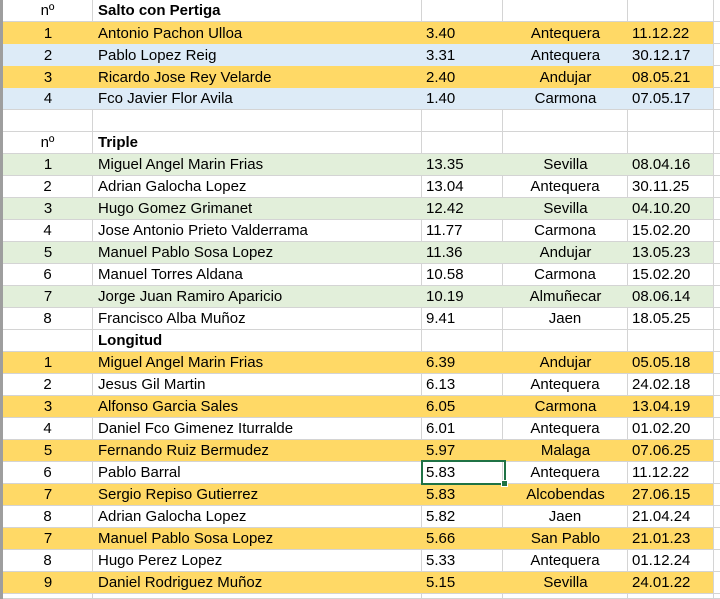  Describe the element at coordinates (462, 517) in the screenshot. I see `mark-cell: 5.82` at that location.